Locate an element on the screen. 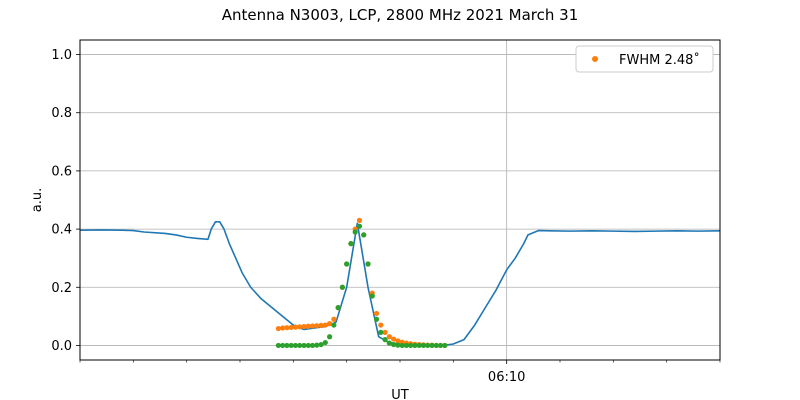 Image resolution: width=800 pixels, height=400 pixels. legend-label: FWHM 2.48˚ is located at coordinates (659, 60).